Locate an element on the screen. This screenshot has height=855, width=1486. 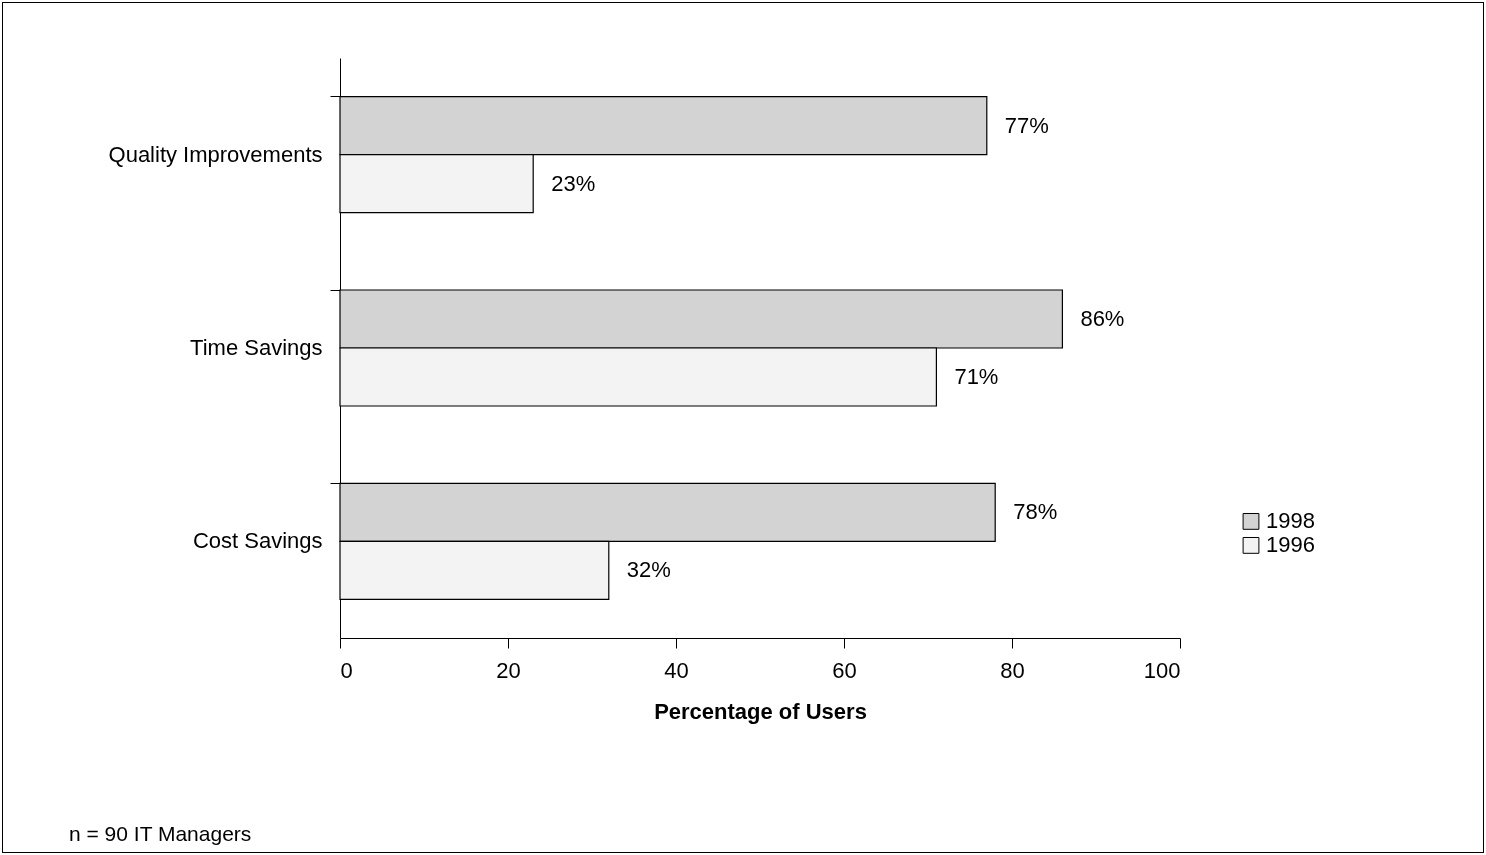
data-label: 86% is located at coordinates (1102, 318).